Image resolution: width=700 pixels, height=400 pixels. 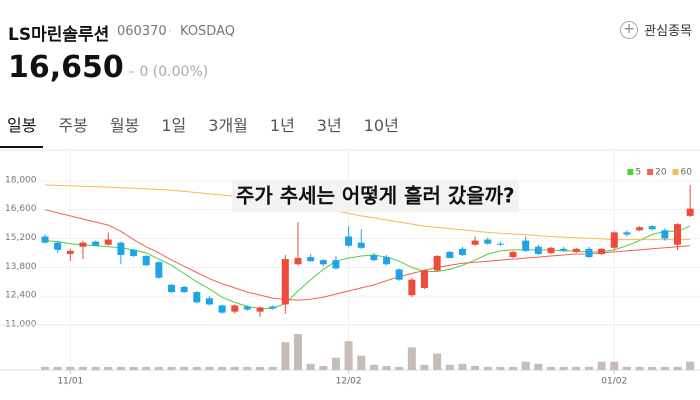 I want to click on y-tick-label: 15,200, so click(x=21, y=238).